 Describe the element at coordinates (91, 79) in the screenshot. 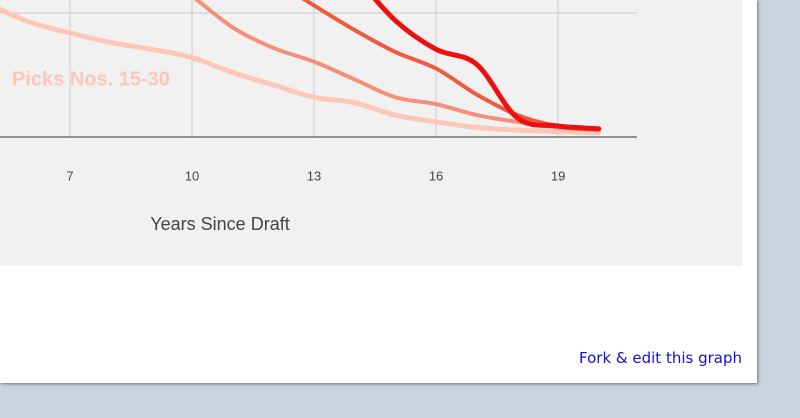

I see `annotation: Picks Nos. 15-30` at that location.